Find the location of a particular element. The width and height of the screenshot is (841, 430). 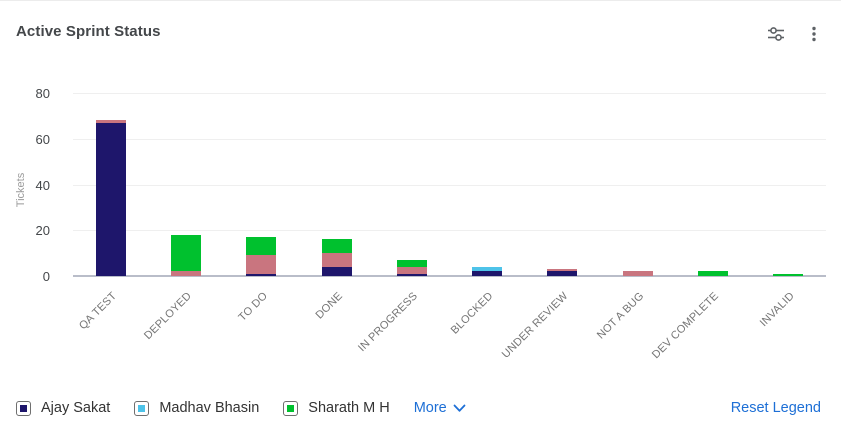

x-label-slot: INVALID is located at coordinates (788, 330).